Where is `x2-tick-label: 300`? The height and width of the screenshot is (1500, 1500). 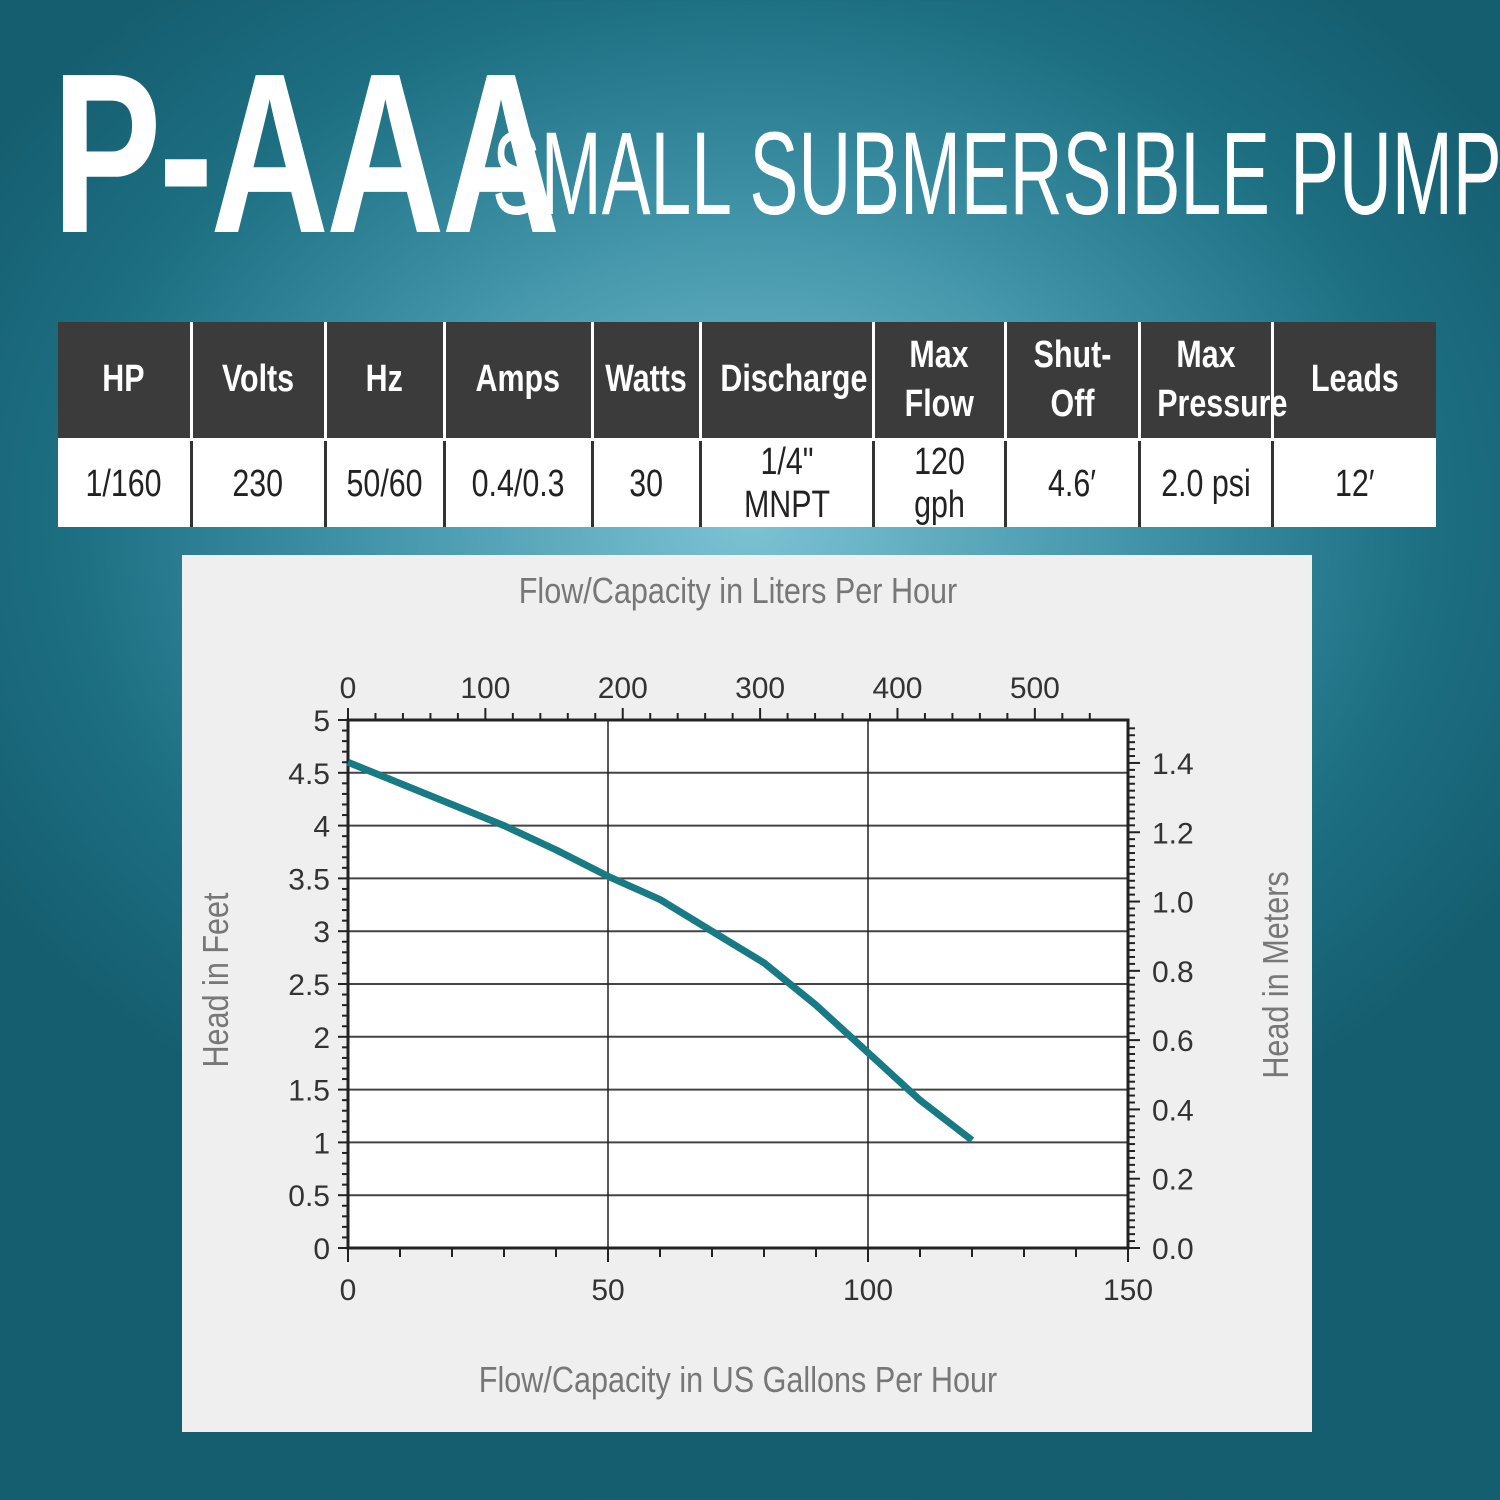 x2-tick-label: 300 is located at coordinates (760, 688).